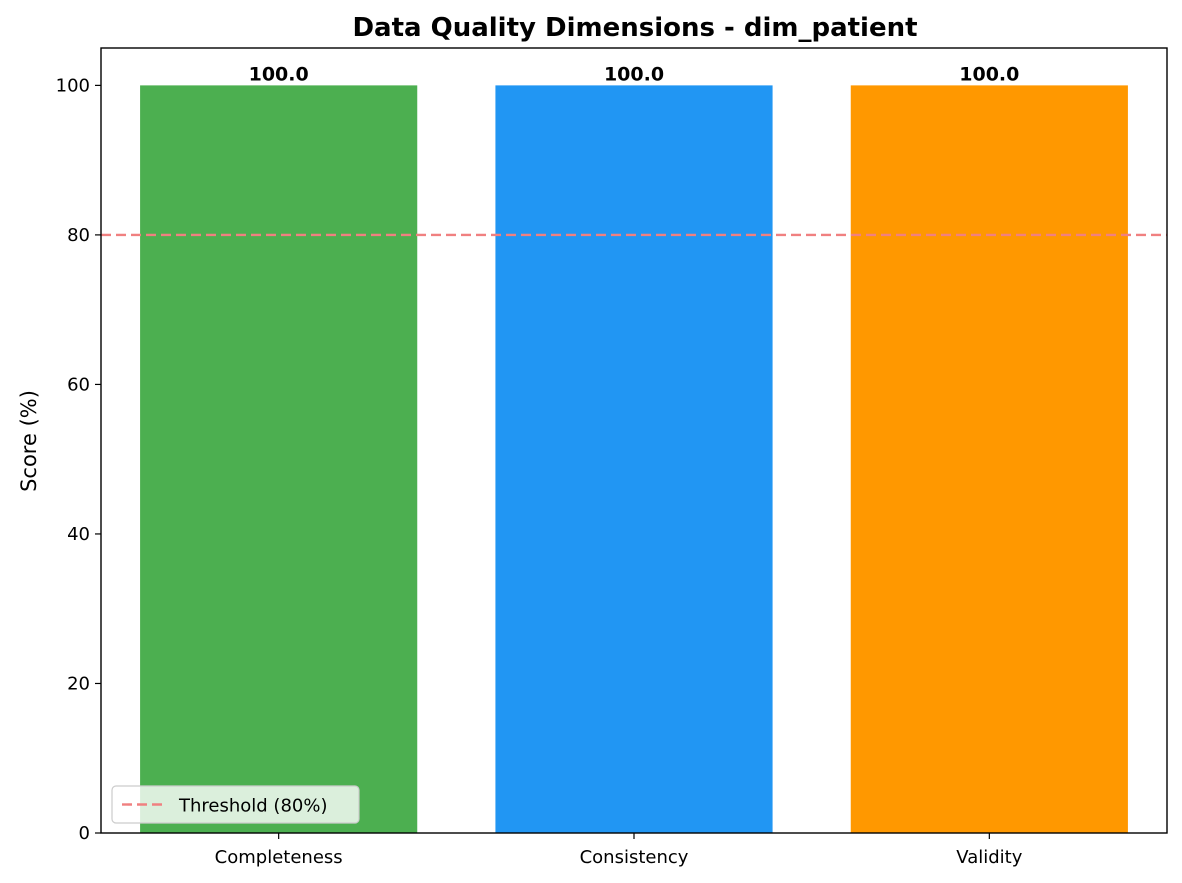  What do you see at coordinates (78, 384) in the screenshot?
I see `y-tick-label: 60` at bounding box center [78, 384].